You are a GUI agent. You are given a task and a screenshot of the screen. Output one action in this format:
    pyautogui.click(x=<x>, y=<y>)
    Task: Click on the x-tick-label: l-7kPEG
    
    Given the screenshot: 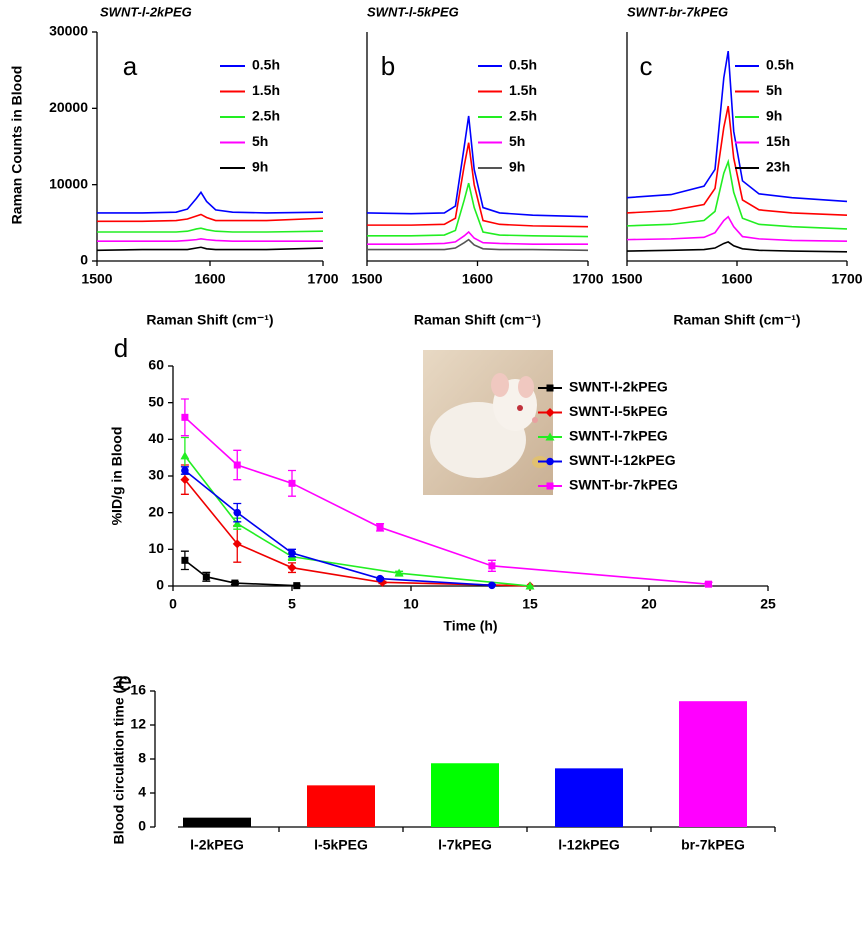 What is the action you would take?
    pyautogui.click(x=465, y=845)
    